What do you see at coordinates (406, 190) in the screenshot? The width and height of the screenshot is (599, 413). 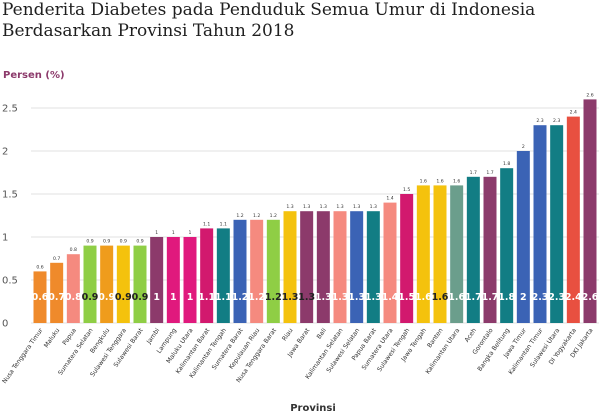 I see `data-label-top: 1.5` at bounding box center [406, 190].